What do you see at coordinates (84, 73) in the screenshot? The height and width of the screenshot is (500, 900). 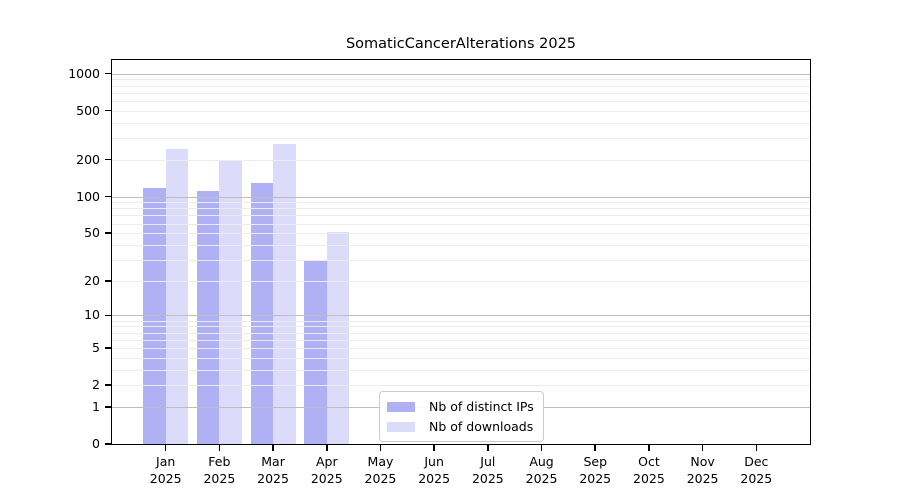 I see `y-tick-label: 1000` at bounding box center [84, 73].